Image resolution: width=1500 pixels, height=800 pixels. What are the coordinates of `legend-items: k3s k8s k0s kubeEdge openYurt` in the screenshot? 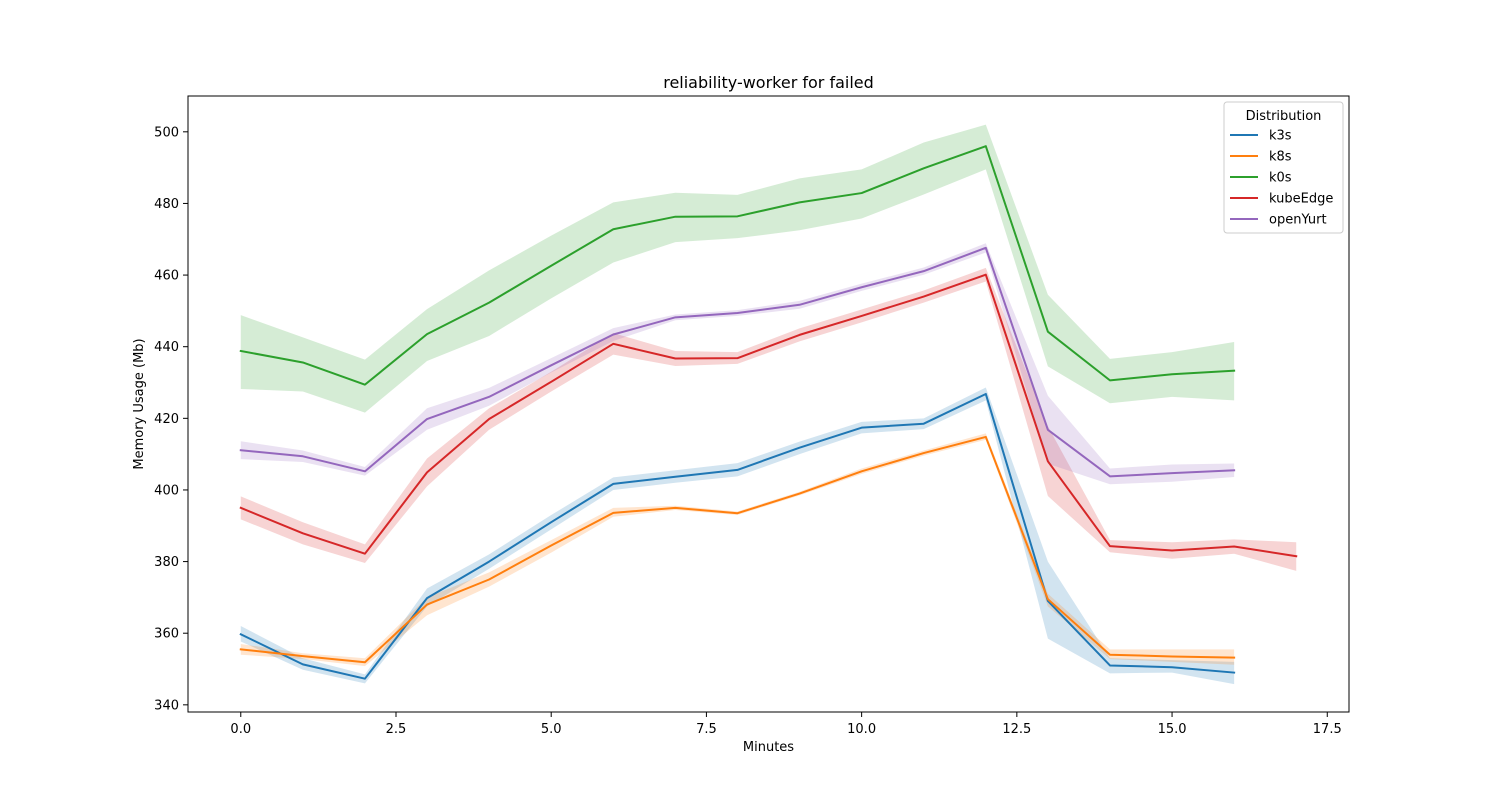 It's located at (1281, 178).